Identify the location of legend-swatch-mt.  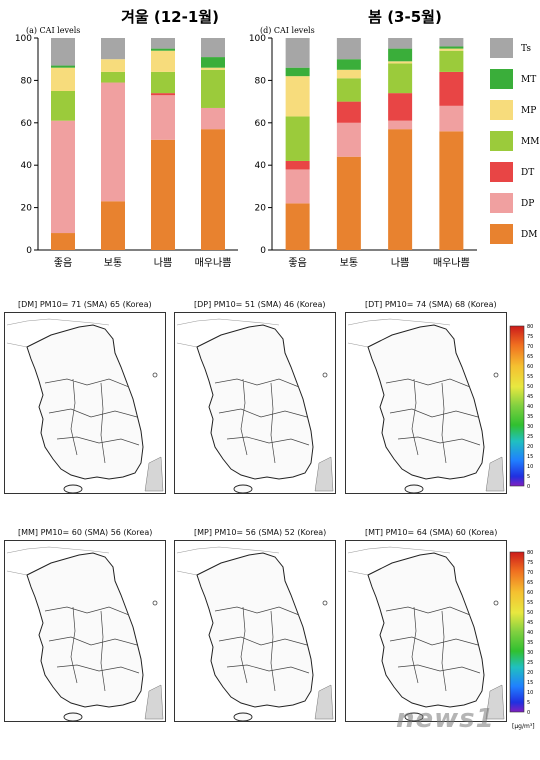
(501, 79).